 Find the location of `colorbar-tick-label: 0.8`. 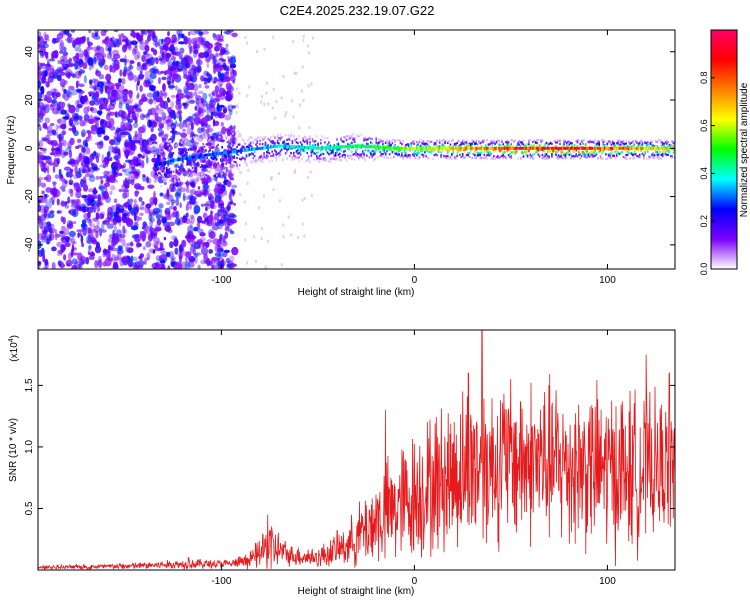

colorbar-tick-label: 0.8 is located at coordinates (704, 78).